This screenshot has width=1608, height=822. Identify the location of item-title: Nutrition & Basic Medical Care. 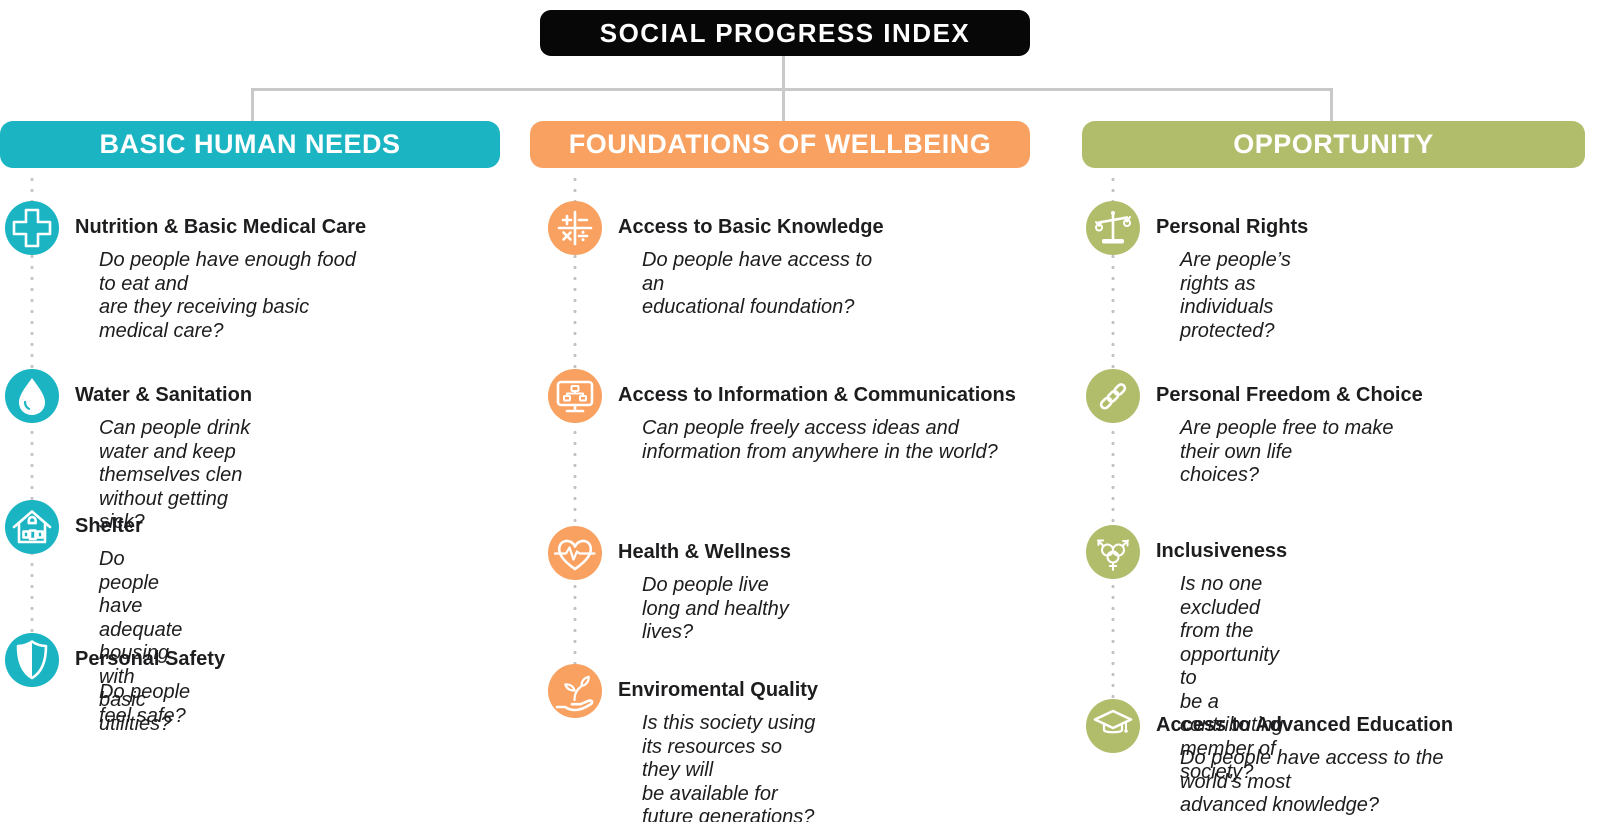
(221, 227).